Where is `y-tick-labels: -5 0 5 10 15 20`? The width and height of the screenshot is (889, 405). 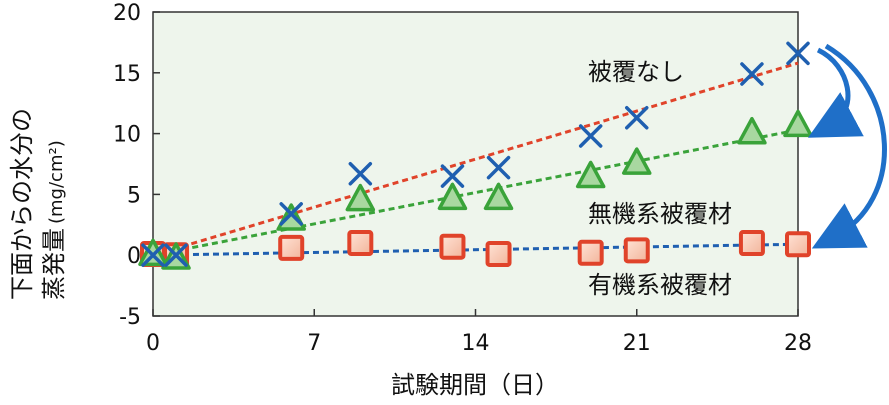
y-tick-labels: -5 0 5 10 15 20 is located at coordinates (127, 165).